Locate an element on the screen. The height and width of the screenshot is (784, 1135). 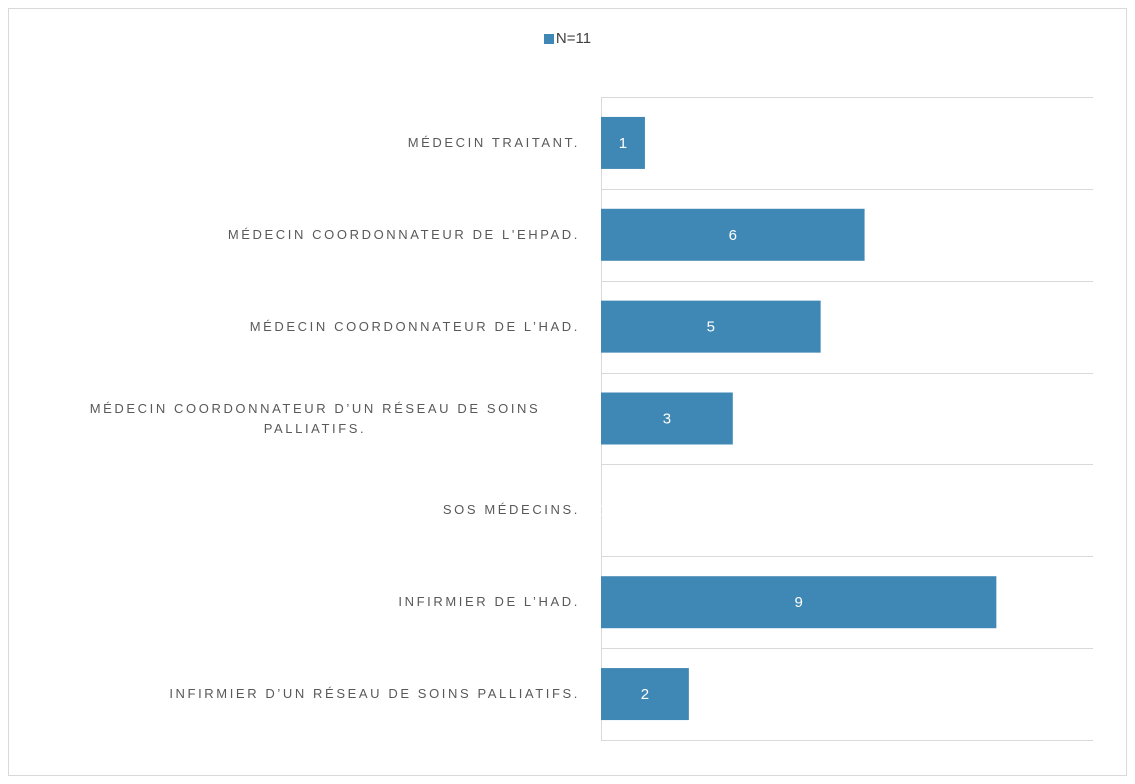
category-label: MÉDECIN COORDONNATEUR DE L’HAD. is located at coordinates (414, 326).